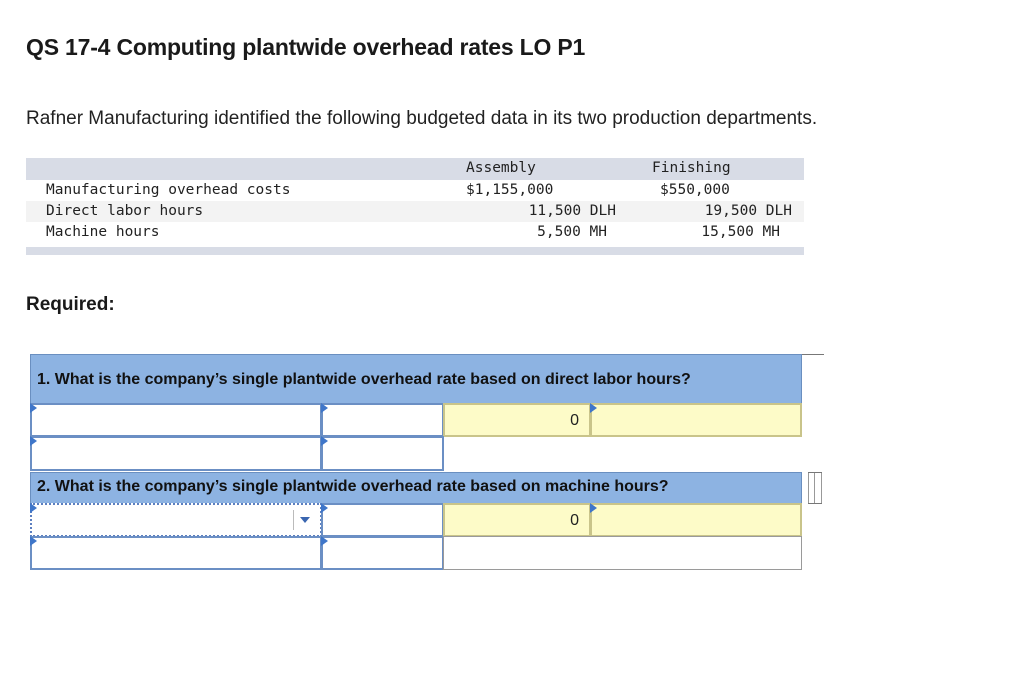 This screenshot has width=1024, height=693. Describe the element at coordinates (695, 190) in the screenshot. I see `finishing-overhead: $550,000` at that location.